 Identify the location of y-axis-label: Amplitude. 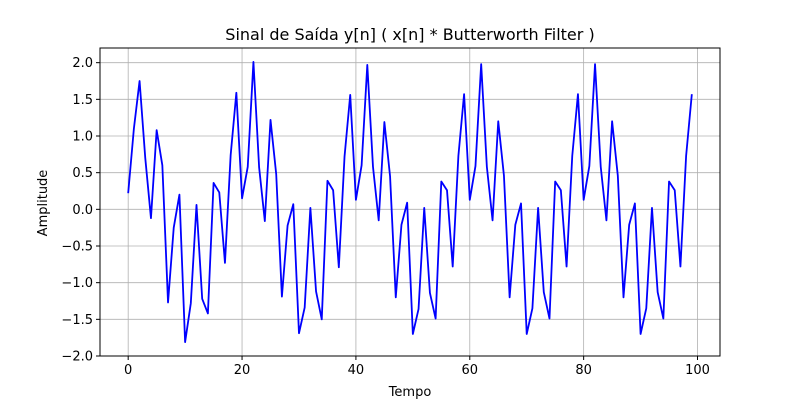
(43, 203).